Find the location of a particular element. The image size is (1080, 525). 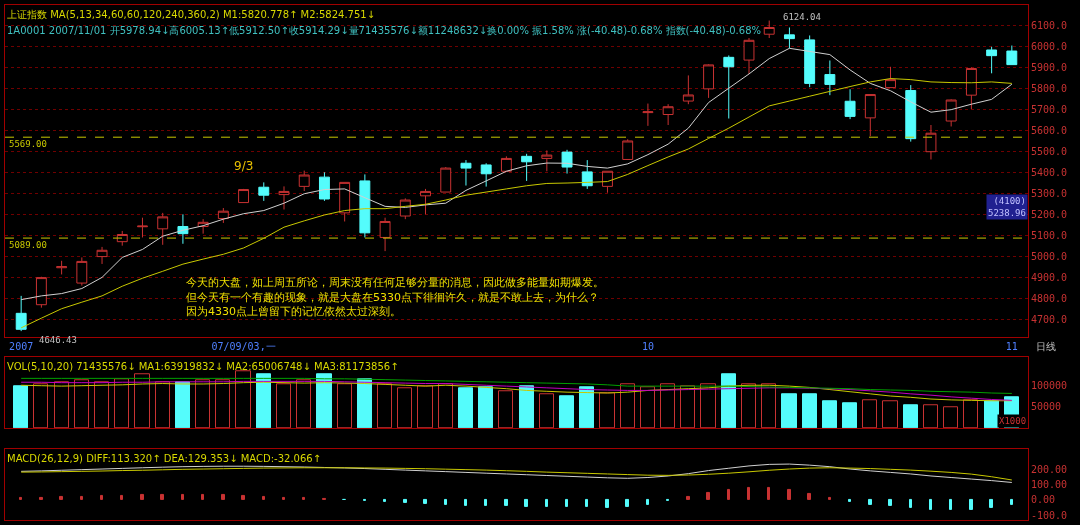

y-tick-label: 200.00 is located at coordinates (1049, 469).